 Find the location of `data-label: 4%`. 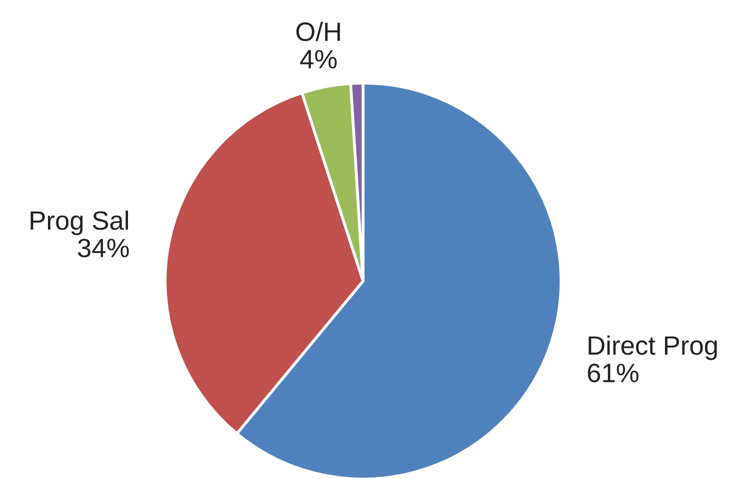

data-label: 4% is located at coordinates (318, 59).